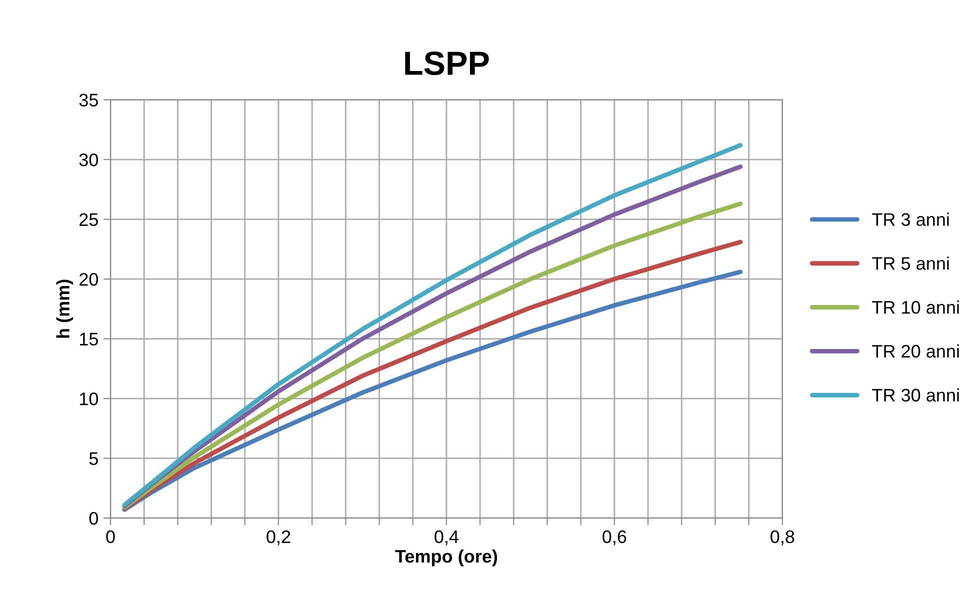 This screenshot has width=978, height=601. Describe the element at coordinates (278, 538) in the screenshot. I see `x-tick-label: 0,2` at that location.